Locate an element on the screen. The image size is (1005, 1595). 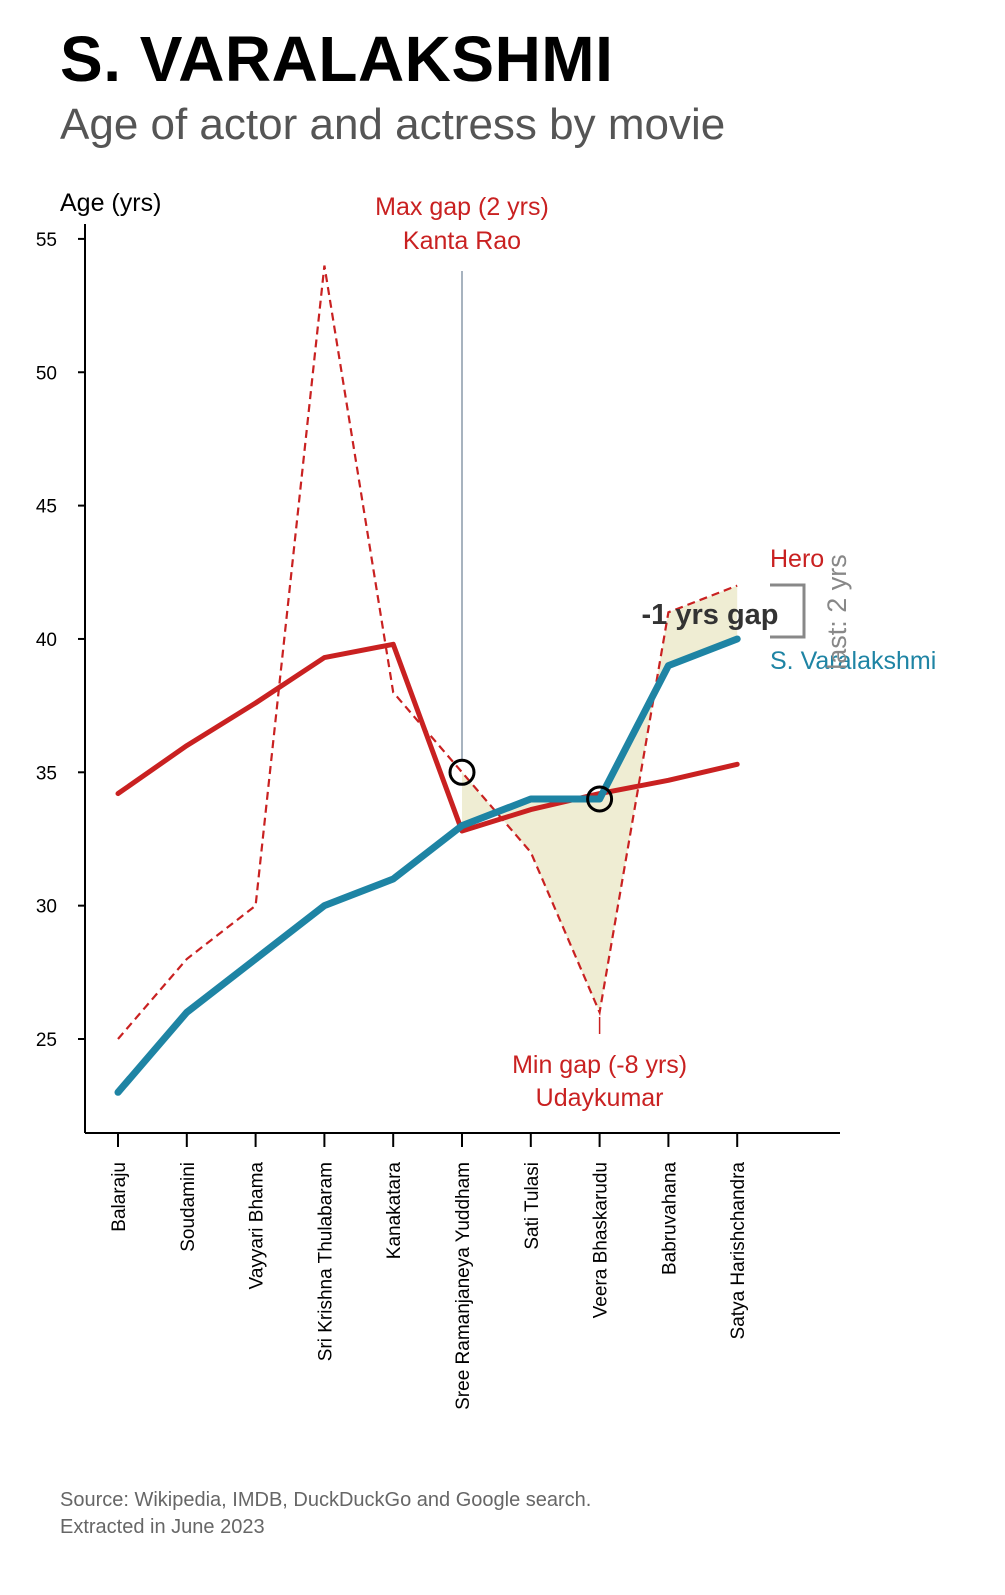
y-ticks: 25 30 35 40 45 50 55 is located at coordinates (60, 640).